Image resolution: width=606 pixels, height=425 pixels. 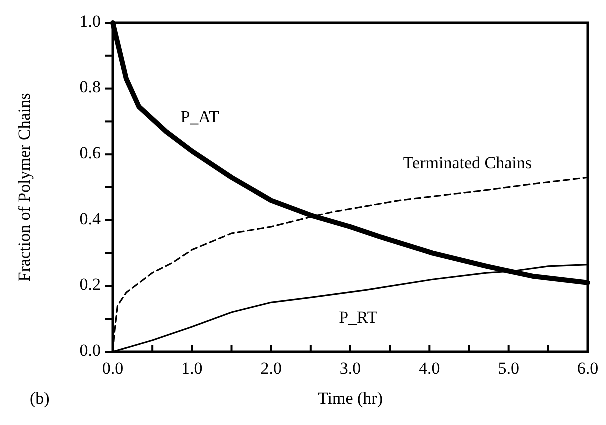 I want to click on text: (b), so click(x=40, y=398).